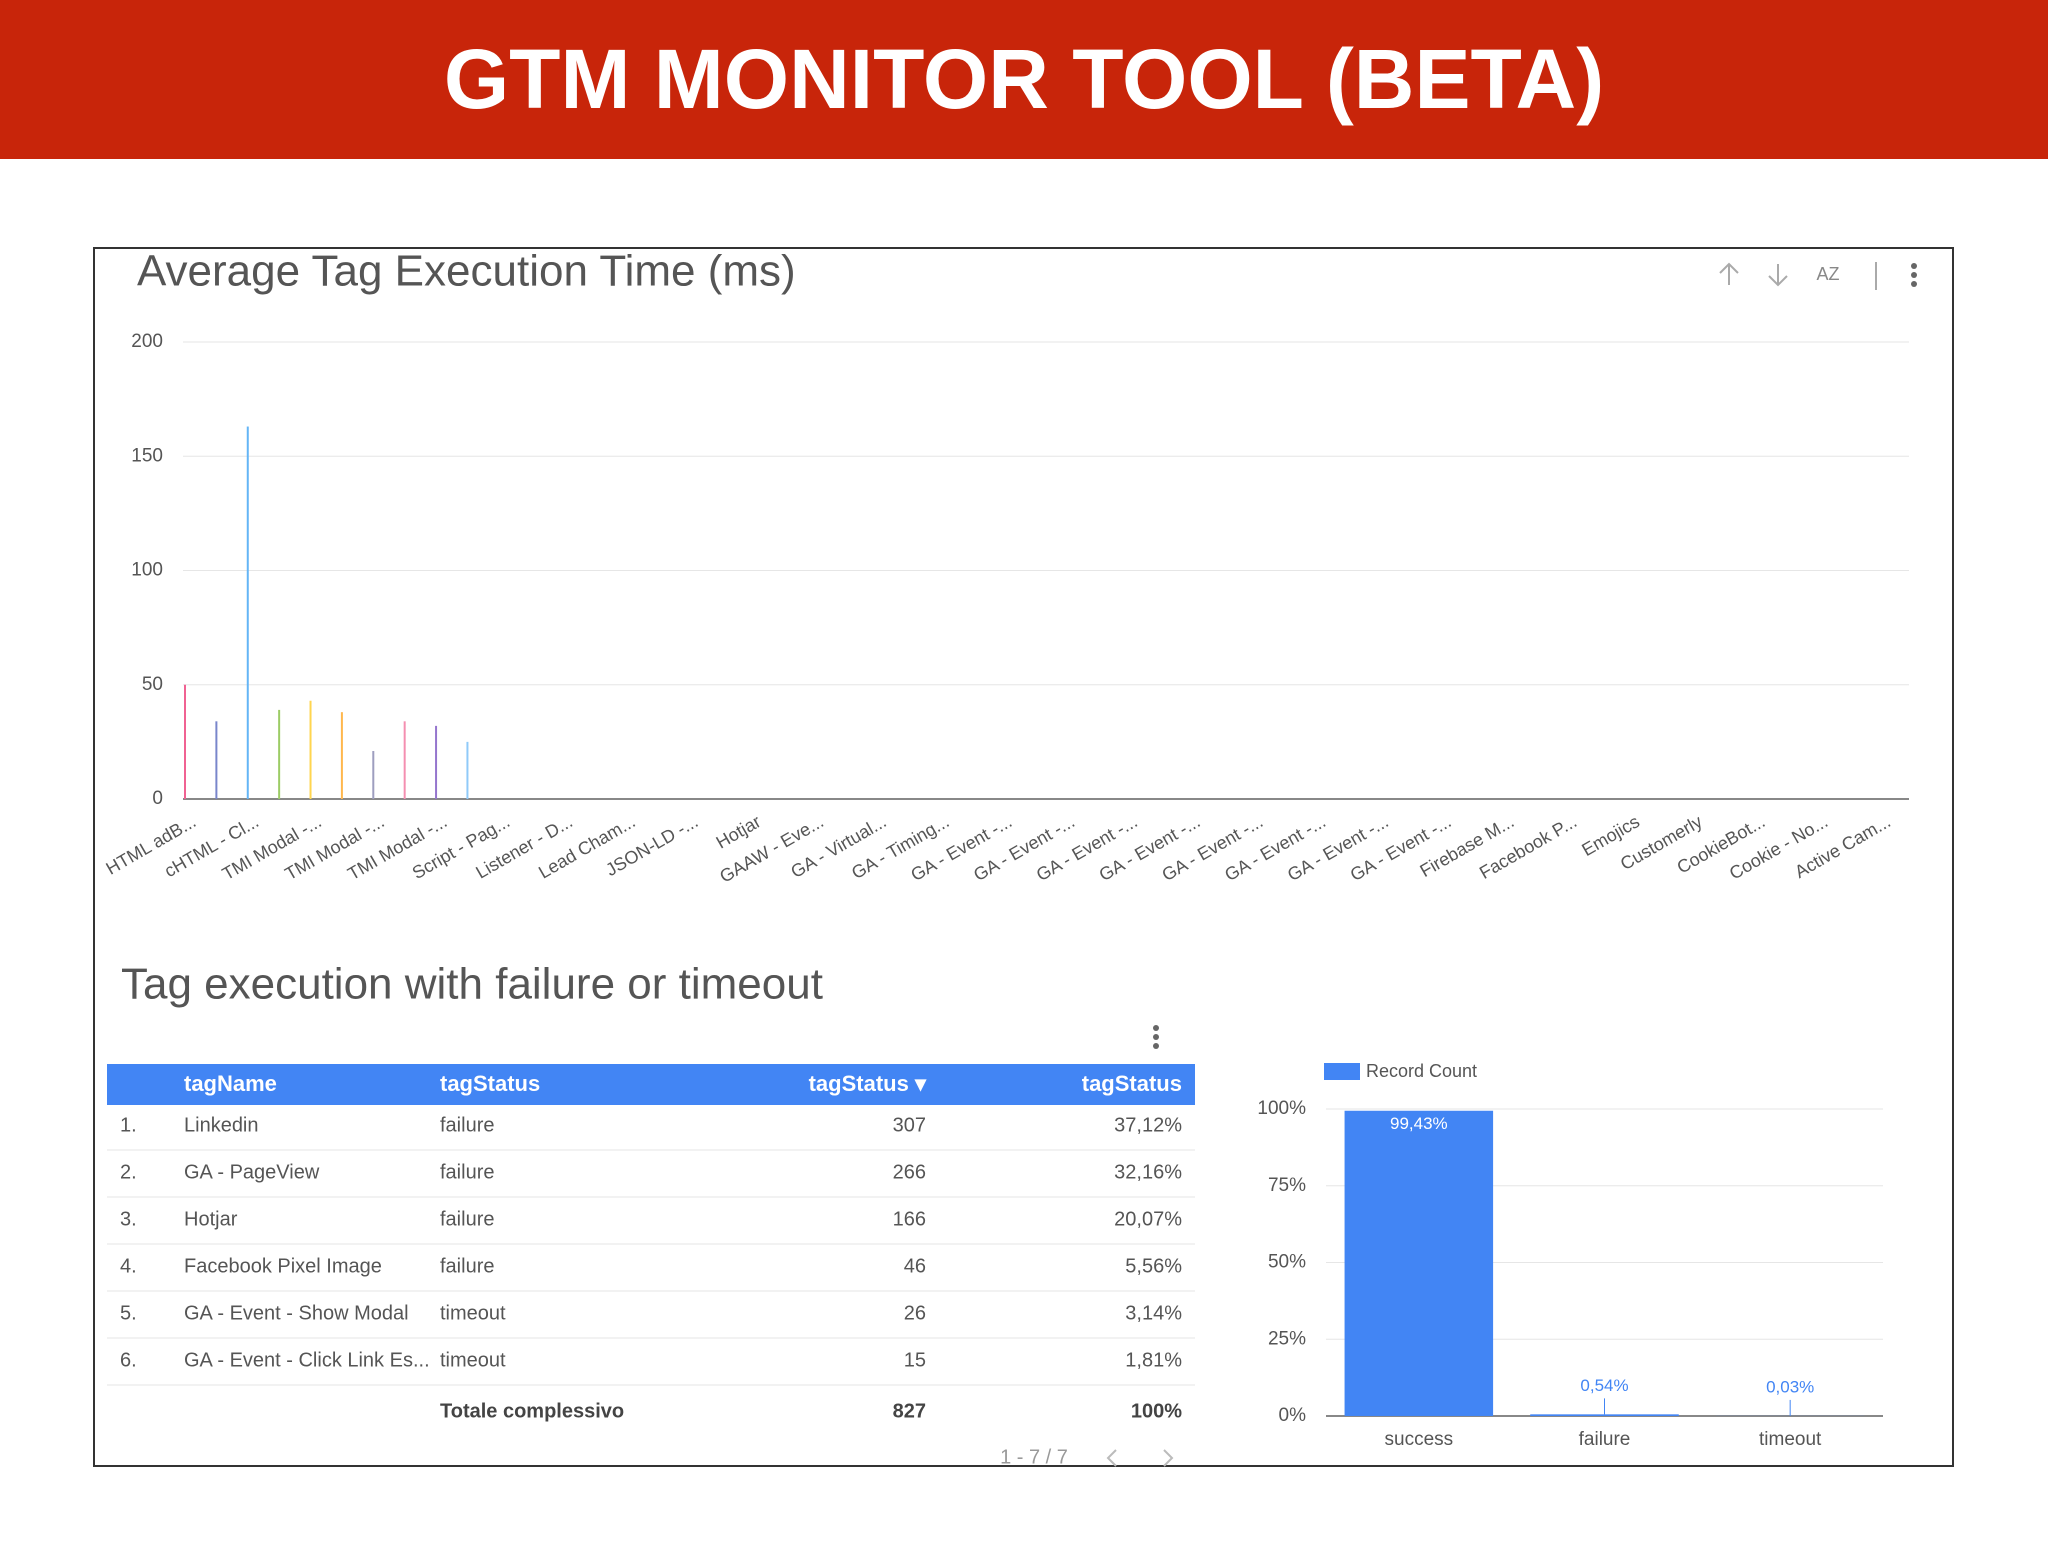 The height and width of the screenshot is (1541, 2048). I want to click on y-tick-label: 100%, so click(1281, 1108).